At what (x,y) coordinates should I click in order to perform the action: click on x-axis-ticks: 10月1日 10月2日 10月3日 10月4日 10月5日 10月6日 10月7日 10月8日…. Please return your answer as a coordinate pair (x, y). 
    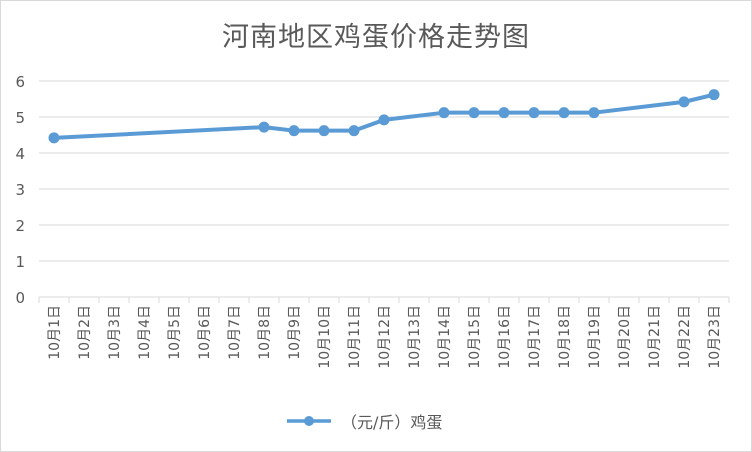
    Looking at the image, I should click on (385, 337).